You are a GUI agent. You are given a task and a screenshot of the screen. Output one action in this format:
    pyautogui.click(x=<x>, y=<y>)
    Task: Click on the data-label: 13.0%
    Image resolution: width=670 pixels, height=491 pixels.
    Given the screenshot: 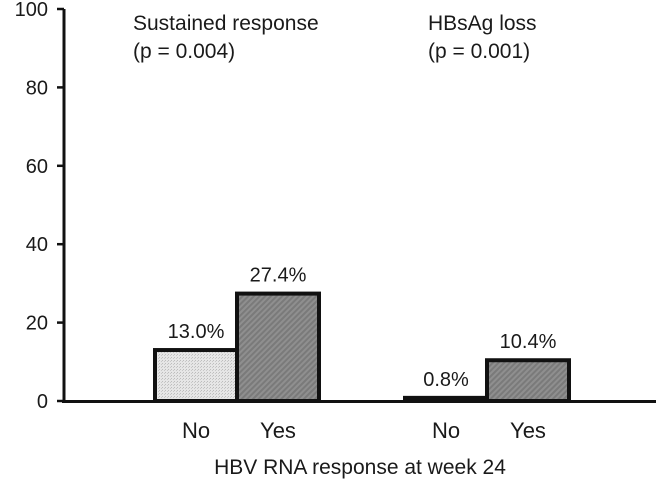 What is the action you would take?
    pyautogui.click(x=196, y=332)
    